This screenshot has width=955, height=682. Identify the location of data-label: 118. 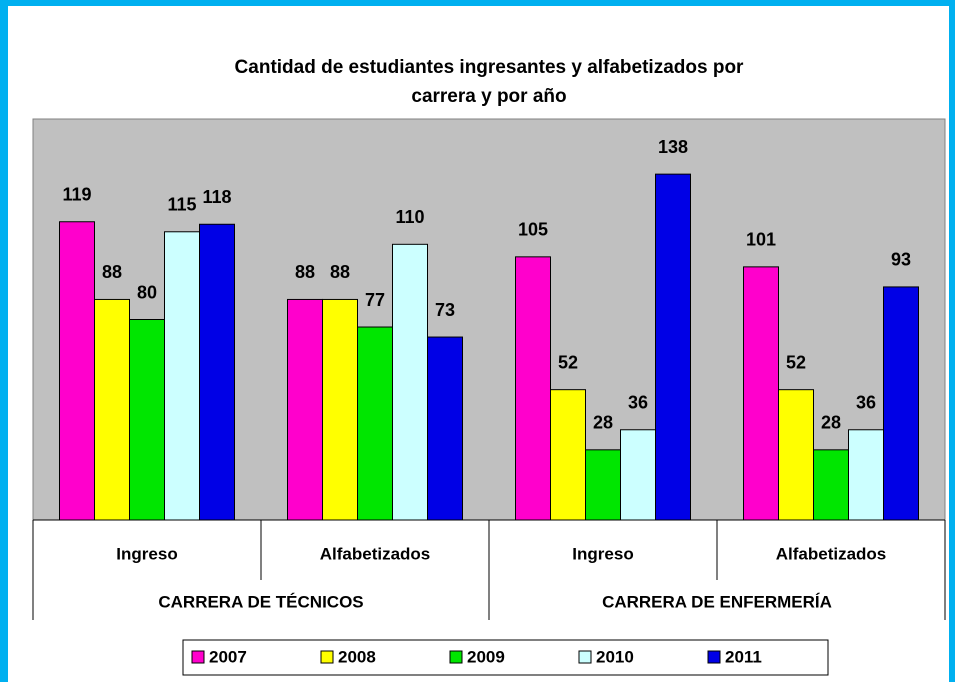
(216, 197).